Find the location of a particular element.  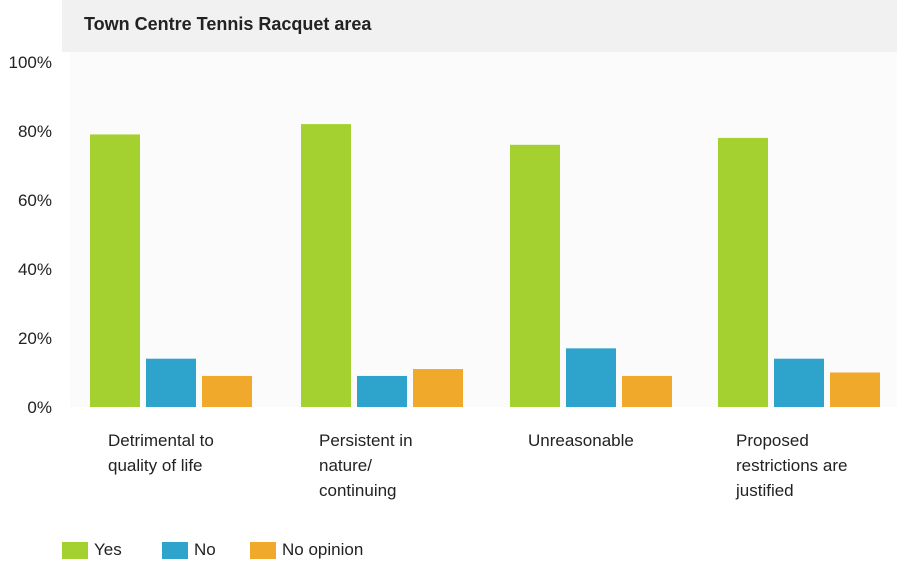

title-bar is located at coordinates (479, 26).